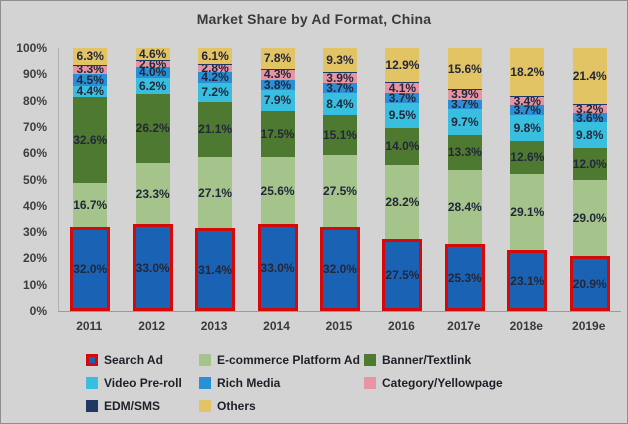  I want to click on y-tick-label: 20%, so click(34, 258).